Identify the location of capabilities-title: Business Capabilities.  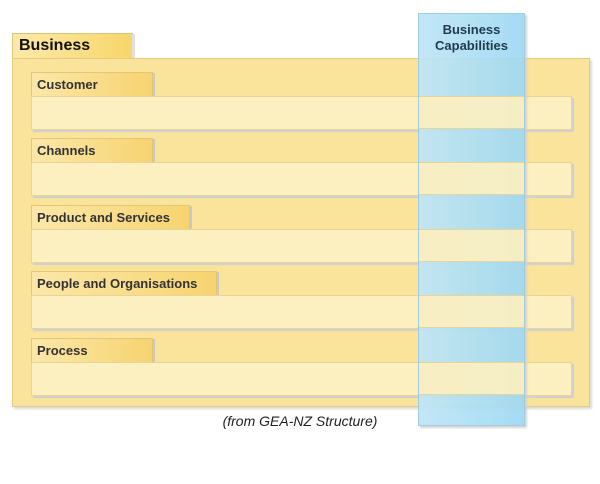
(471, 38).